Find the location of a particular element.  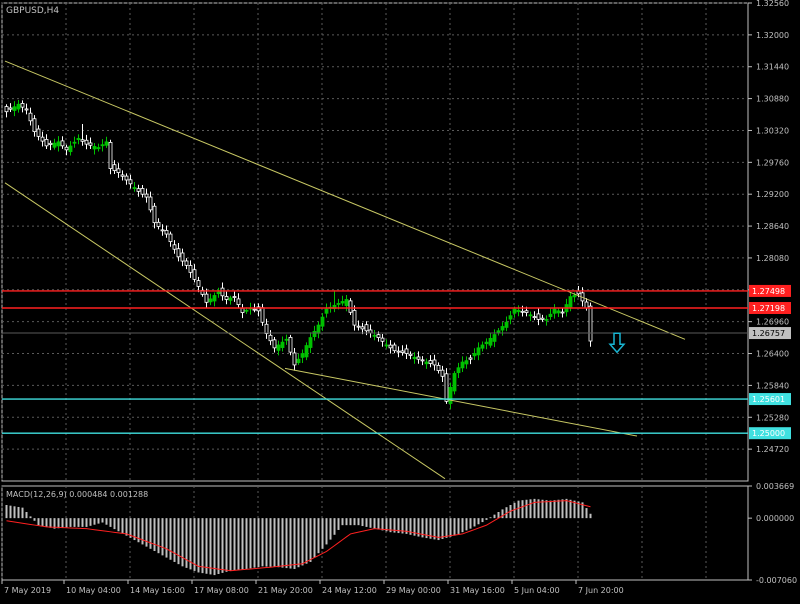

price-tag-label: 1.25000 is located at coordinates (768, 433).